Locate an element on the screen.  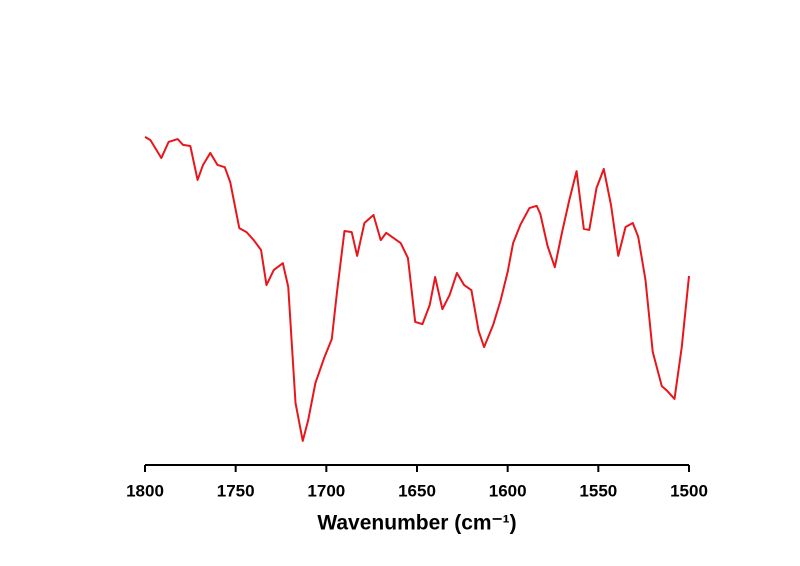
x-tick-label: 1650 is located at coordinates (417, 490).